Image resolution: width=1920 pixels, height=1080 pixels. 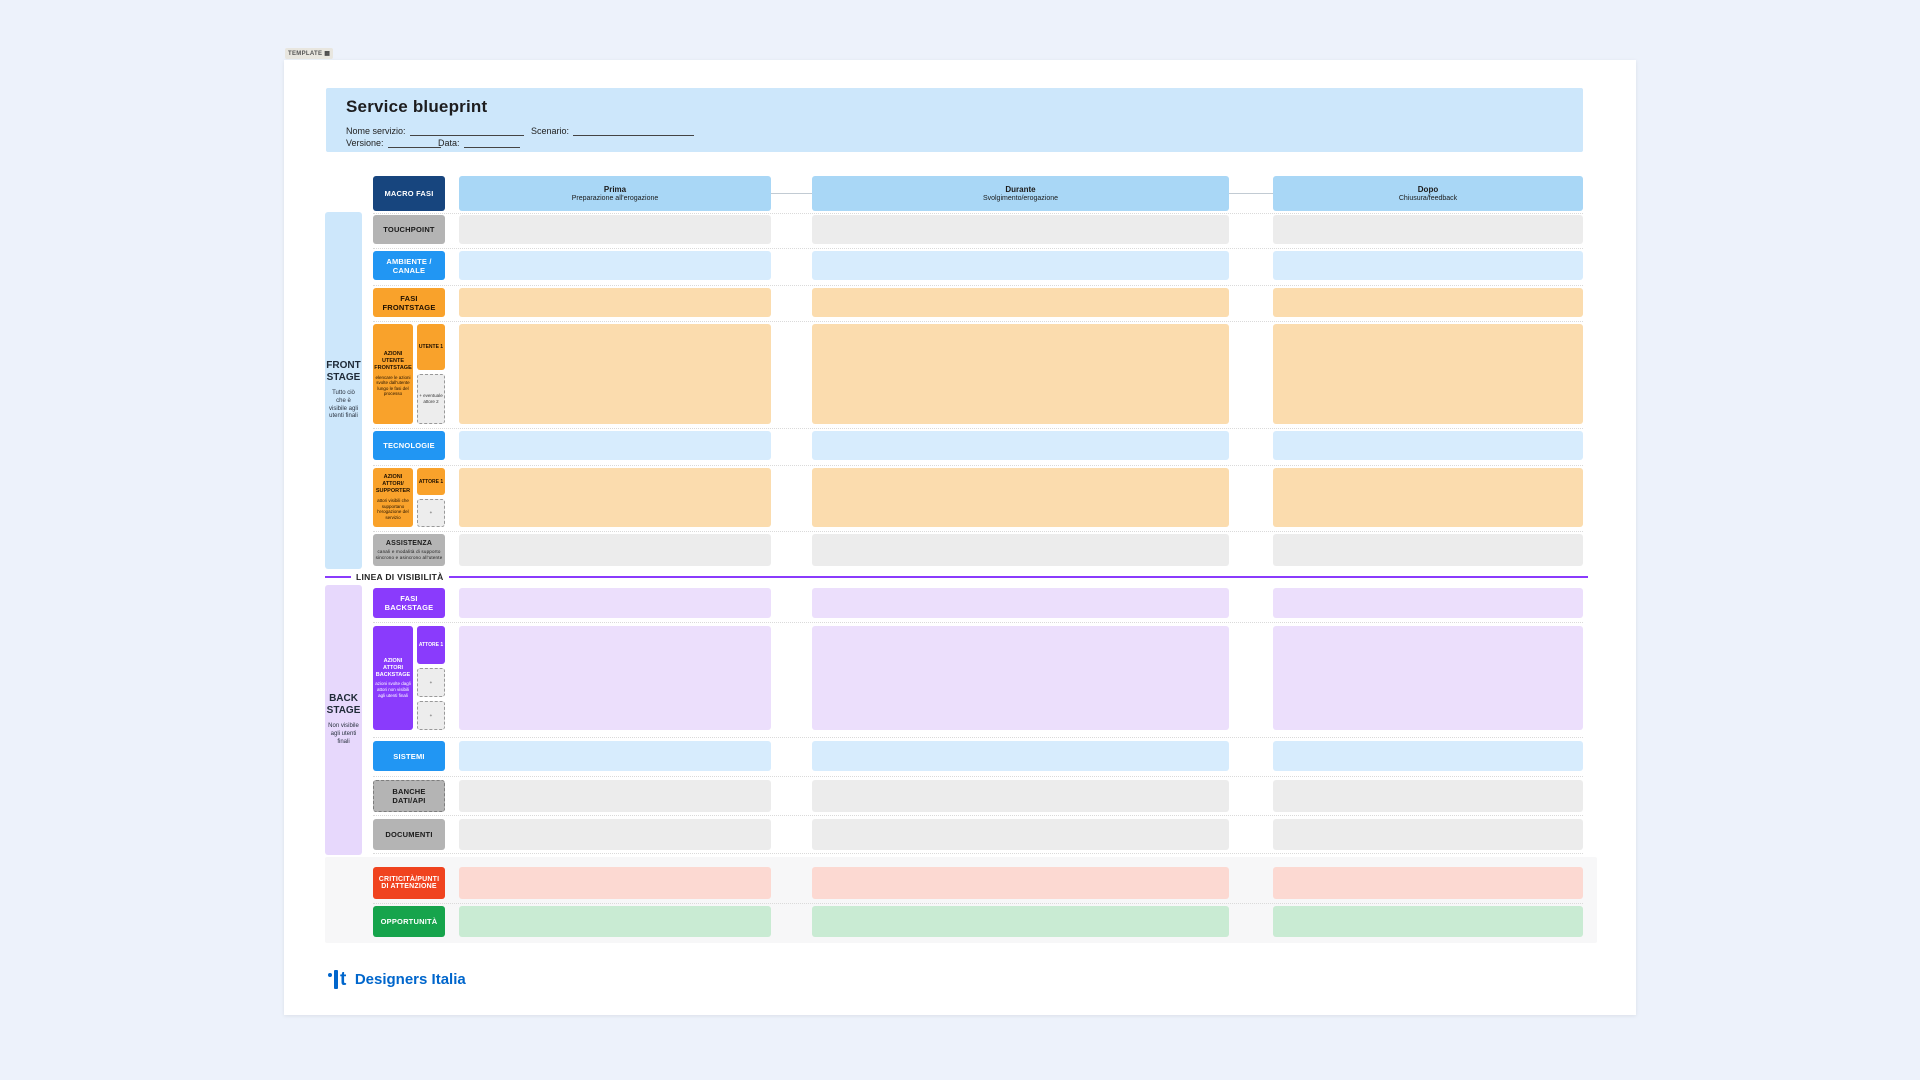 I want to click on row-label-tecnologie: TECNOLOGIE, so click(x=409, y=445).